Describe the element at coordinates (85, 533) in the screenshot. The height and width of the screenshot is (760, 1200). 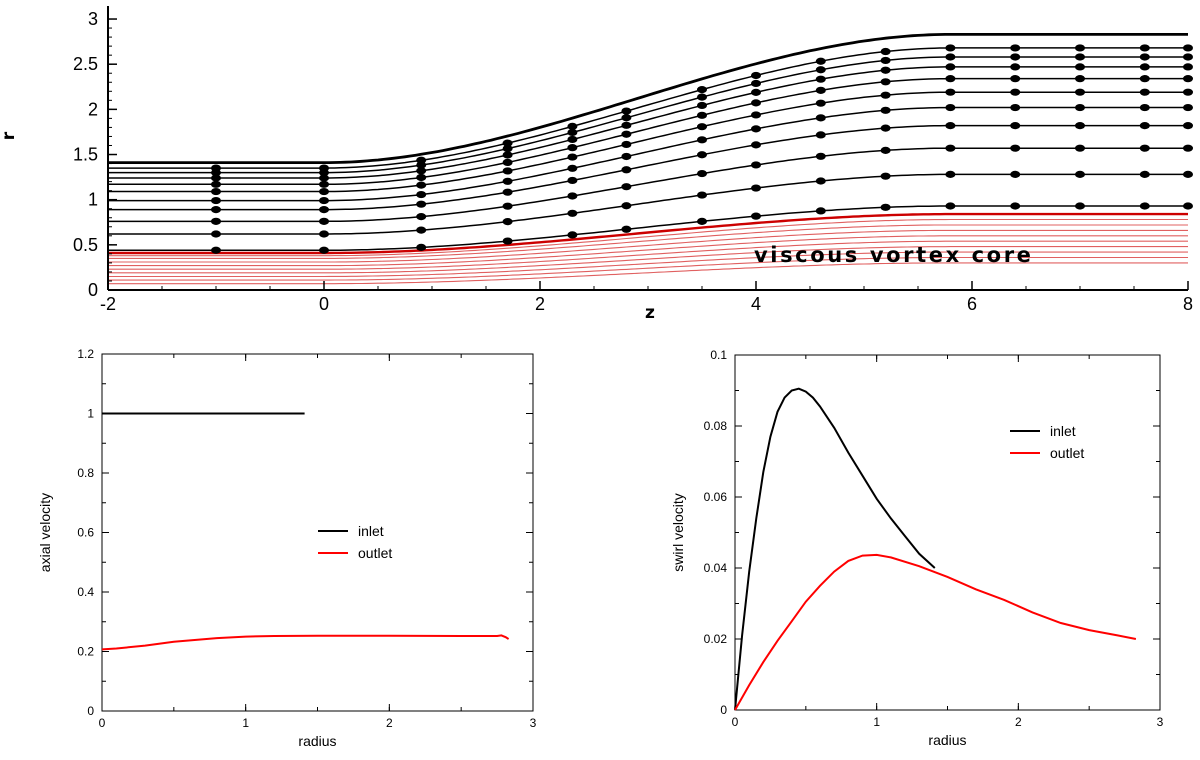
I see `y-tick-label: 0.6` at that location.